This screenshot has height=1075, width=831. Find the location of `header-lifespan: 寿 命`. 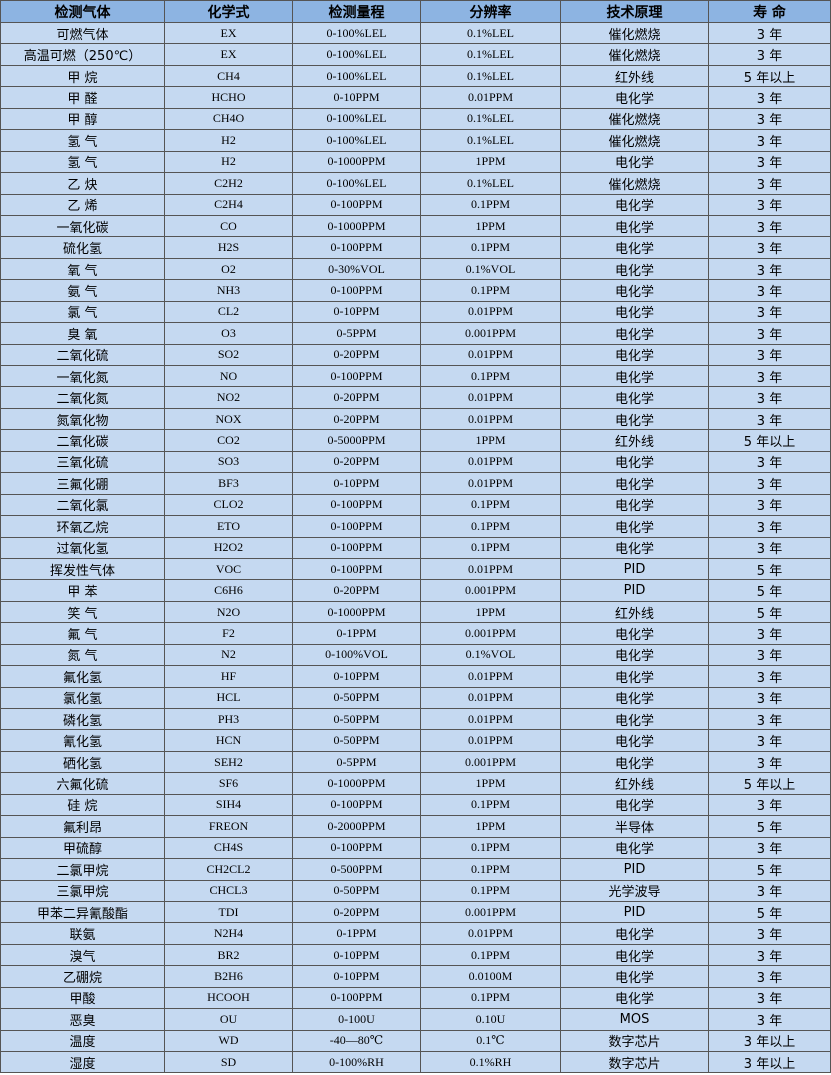

header-lifespan: 寿 命 is located at coordinates (769, 11).